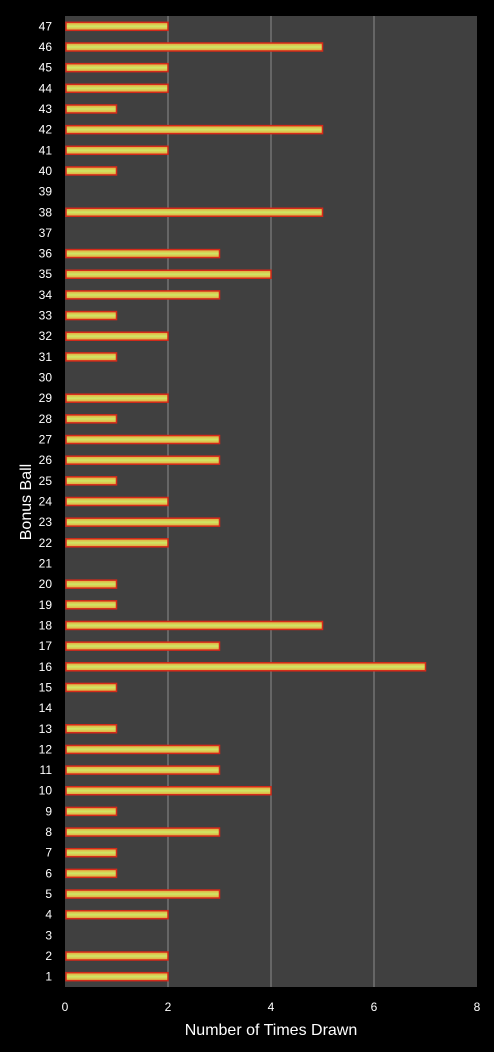 The height and width of the screenshot is (1052, 494). Describe the element at coordinates (46, 274) in the screenshot. I see `y-tick-label: 35` at that location.